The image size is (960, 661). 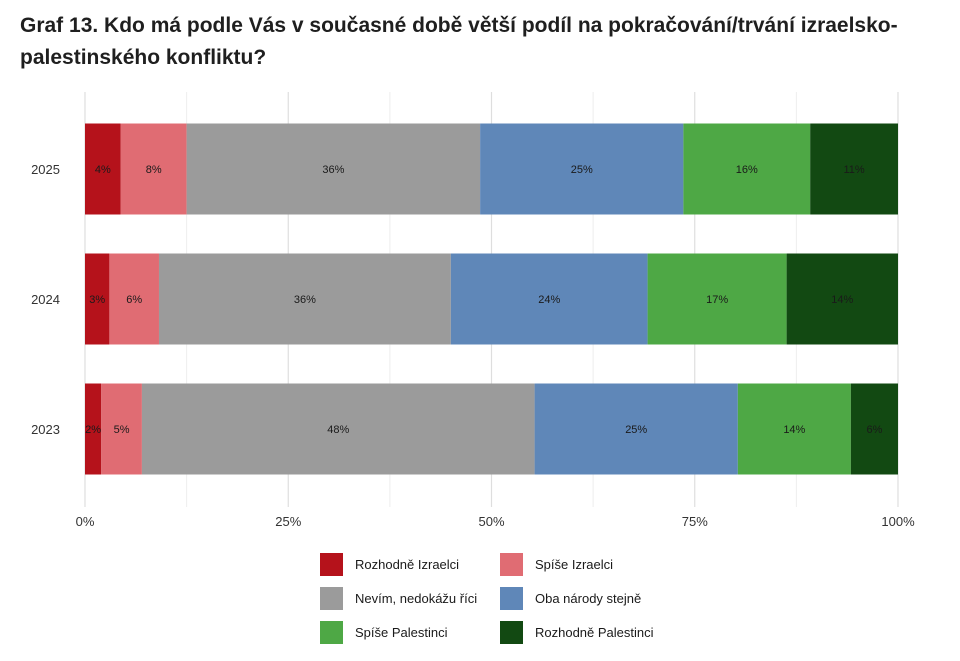 What do you see at coordinates (574, 564) in the screenshot?
I see `legend-label: Spíše Izraelci` at bounding box center [574, 564].